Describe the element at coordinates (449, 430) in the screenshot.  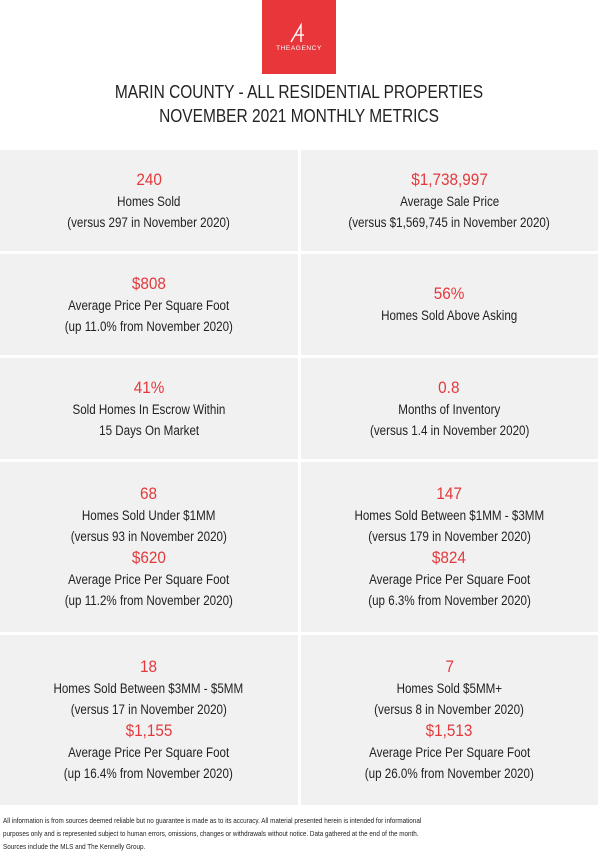
I see `inventory-note: (versus 1.4 in November 2020)` at that location.